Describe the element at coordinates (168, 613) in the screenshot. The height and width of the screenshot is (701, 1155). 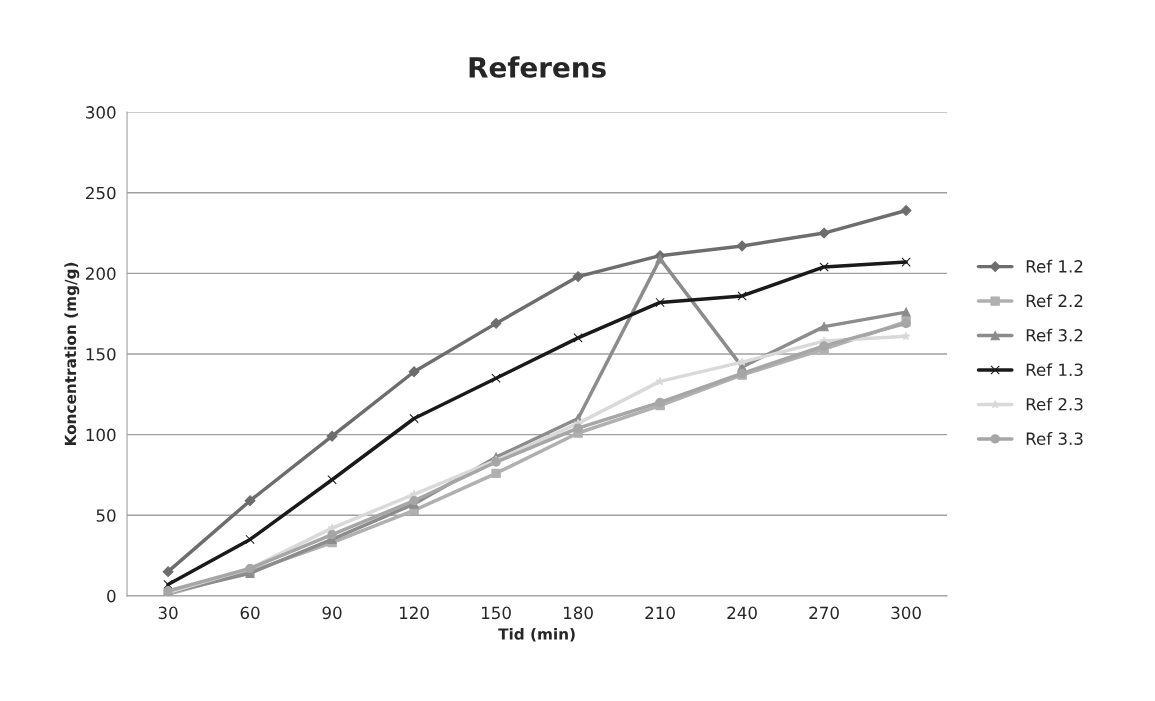
I see `x-tick-label: 30` at that location.